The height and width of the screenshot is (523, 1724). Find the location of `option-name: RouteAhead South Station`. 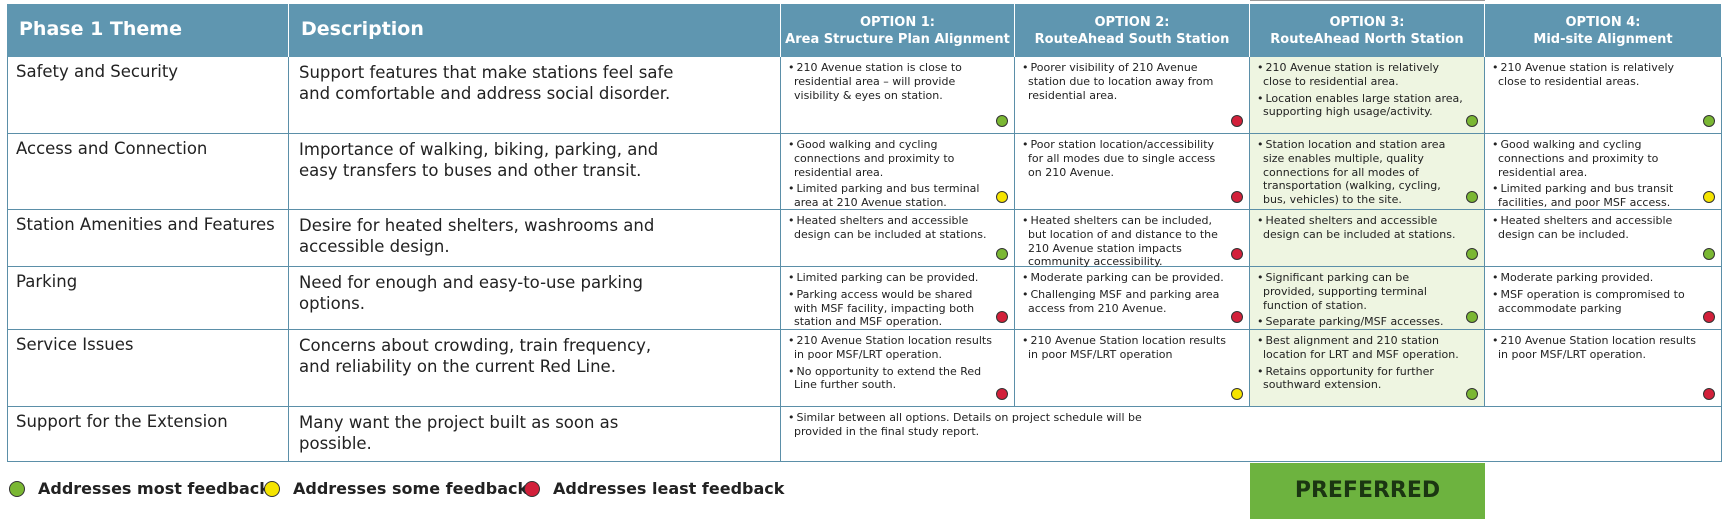

option-name: RouteAhead South Station is located at coordinates (1132, 39).